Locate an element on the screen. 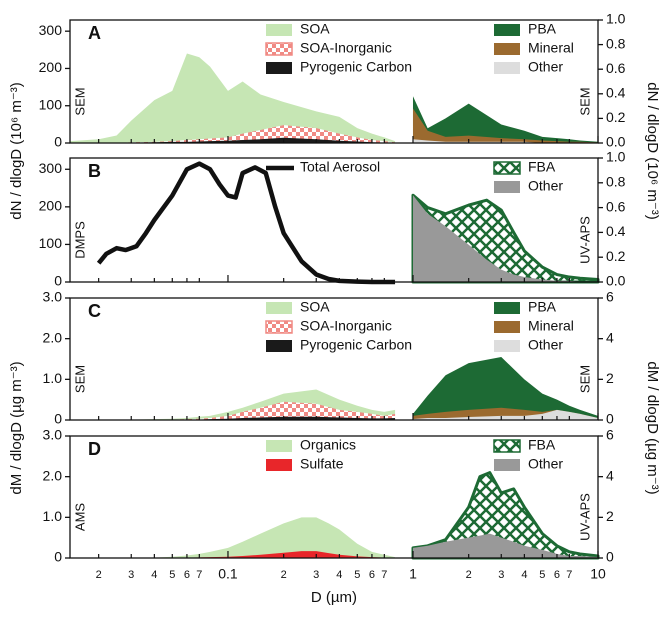  panel-label: C is located at coordinates (94, 311).